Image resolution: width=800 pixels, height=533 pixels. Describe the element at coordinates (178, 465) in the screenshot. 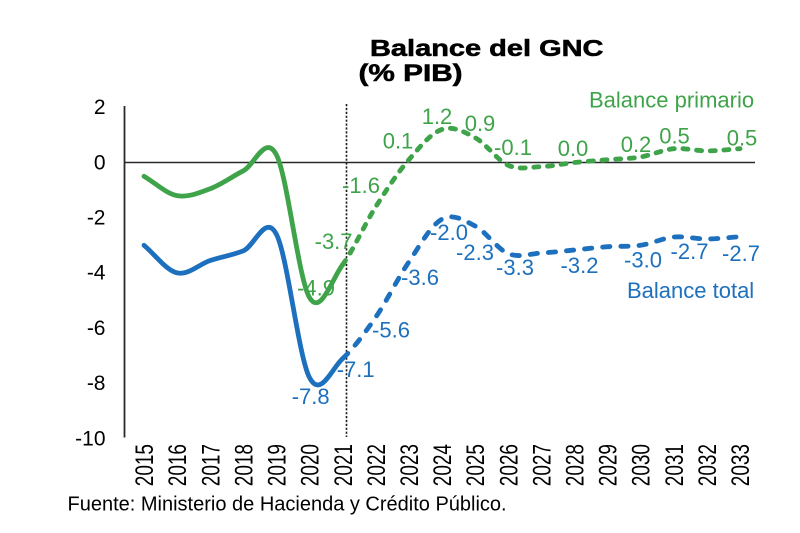

I see `svg-text: 2016` at that location.